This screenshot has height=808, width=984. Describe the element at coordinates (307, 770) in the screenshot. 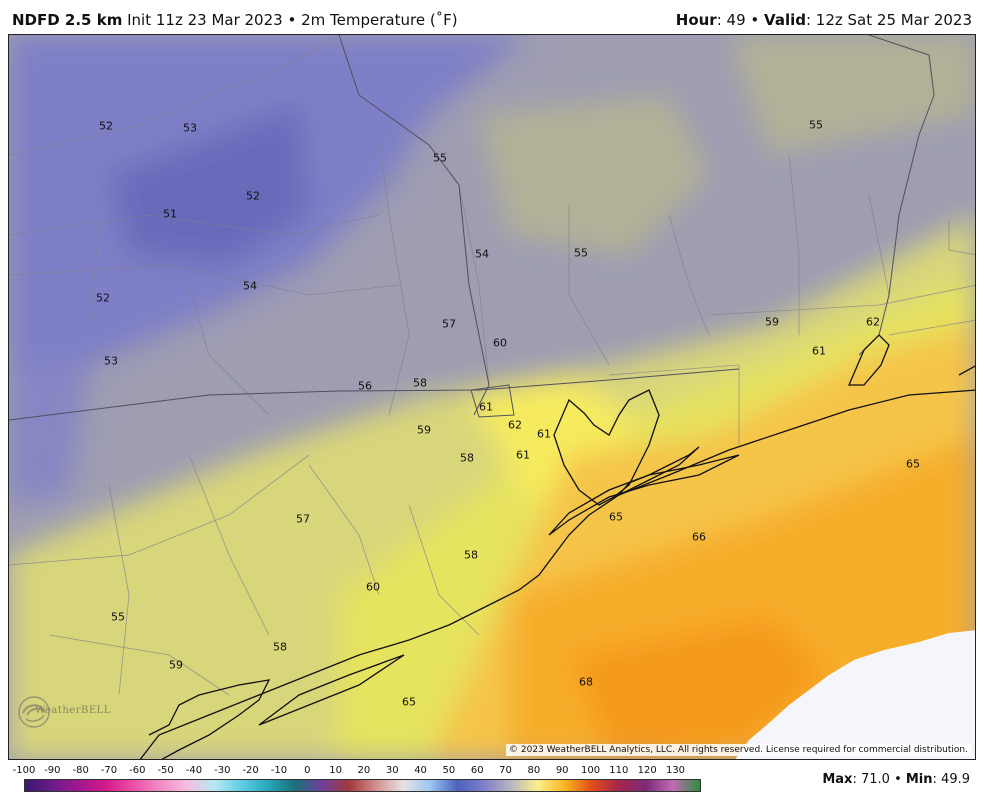

I see `colorbar-tick-label: 0` at that location.